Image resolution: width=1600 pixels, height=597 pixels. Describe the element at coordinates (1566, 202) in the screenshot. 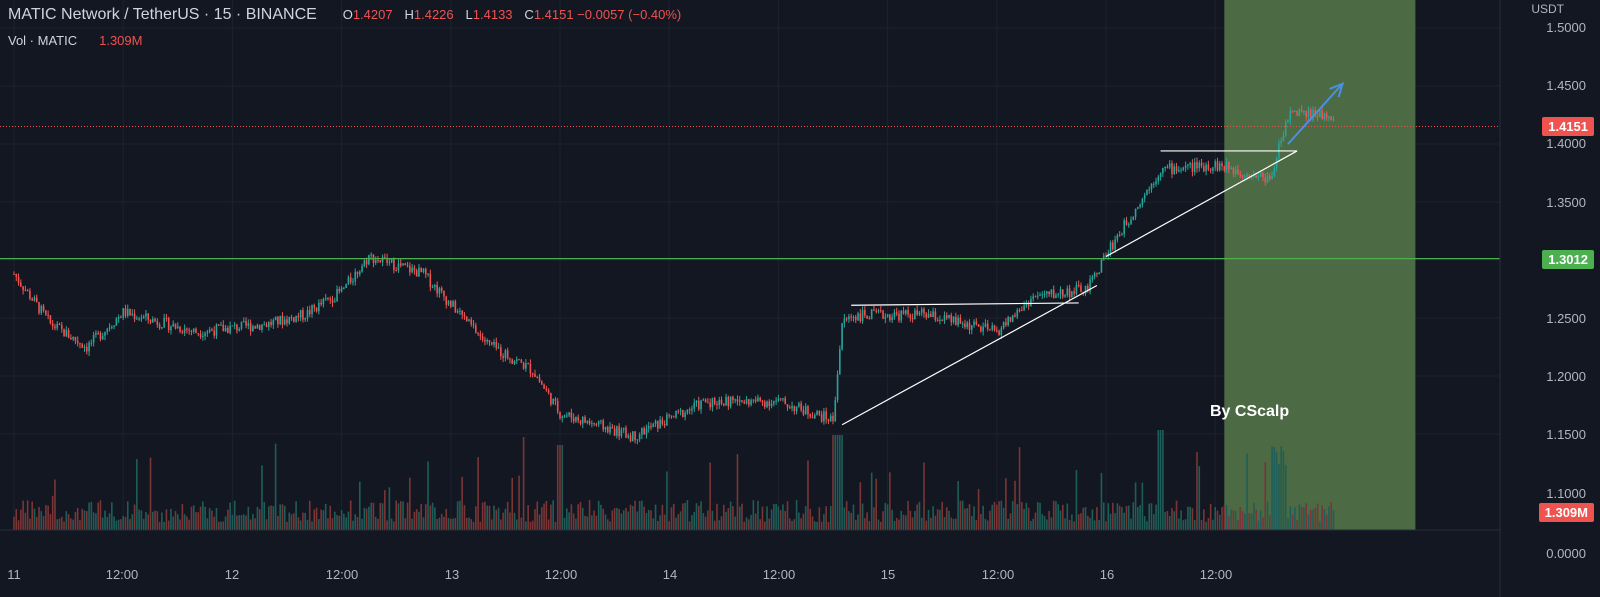

I see `price-tick: 1.3500` at that location.